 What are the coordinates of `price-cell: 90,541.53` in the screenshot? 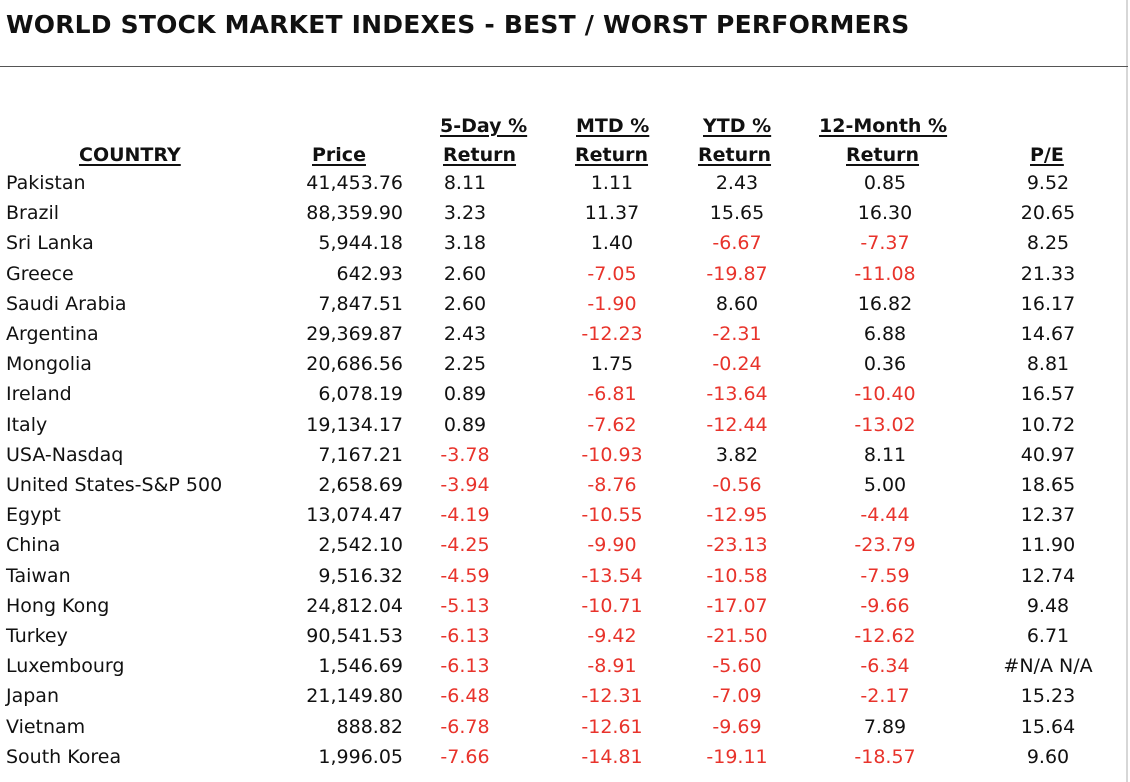 It's located at (354, 636).